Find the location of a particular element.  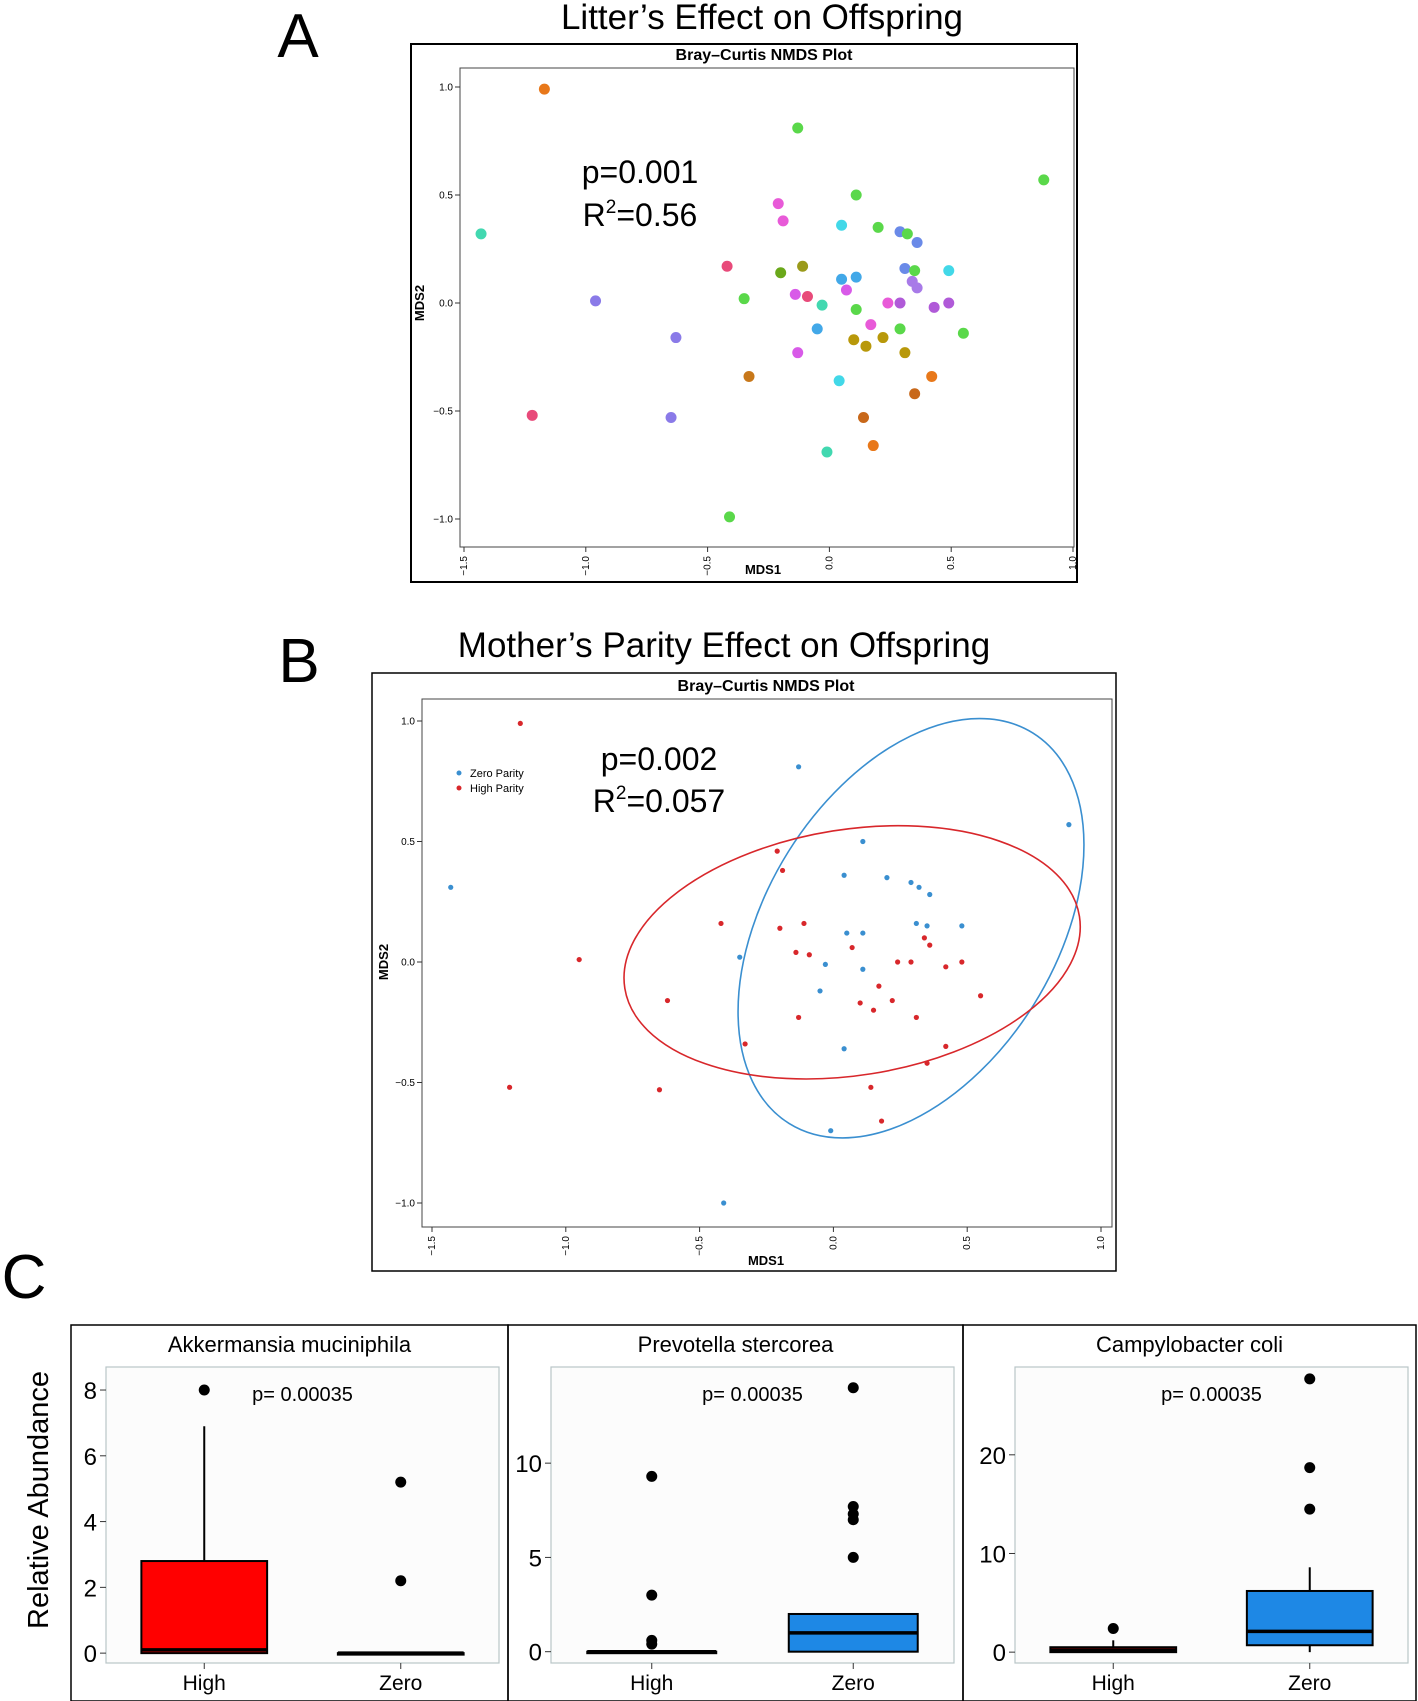

panel-b-p-value: p=0.002 is located at coordinates (659, 759).